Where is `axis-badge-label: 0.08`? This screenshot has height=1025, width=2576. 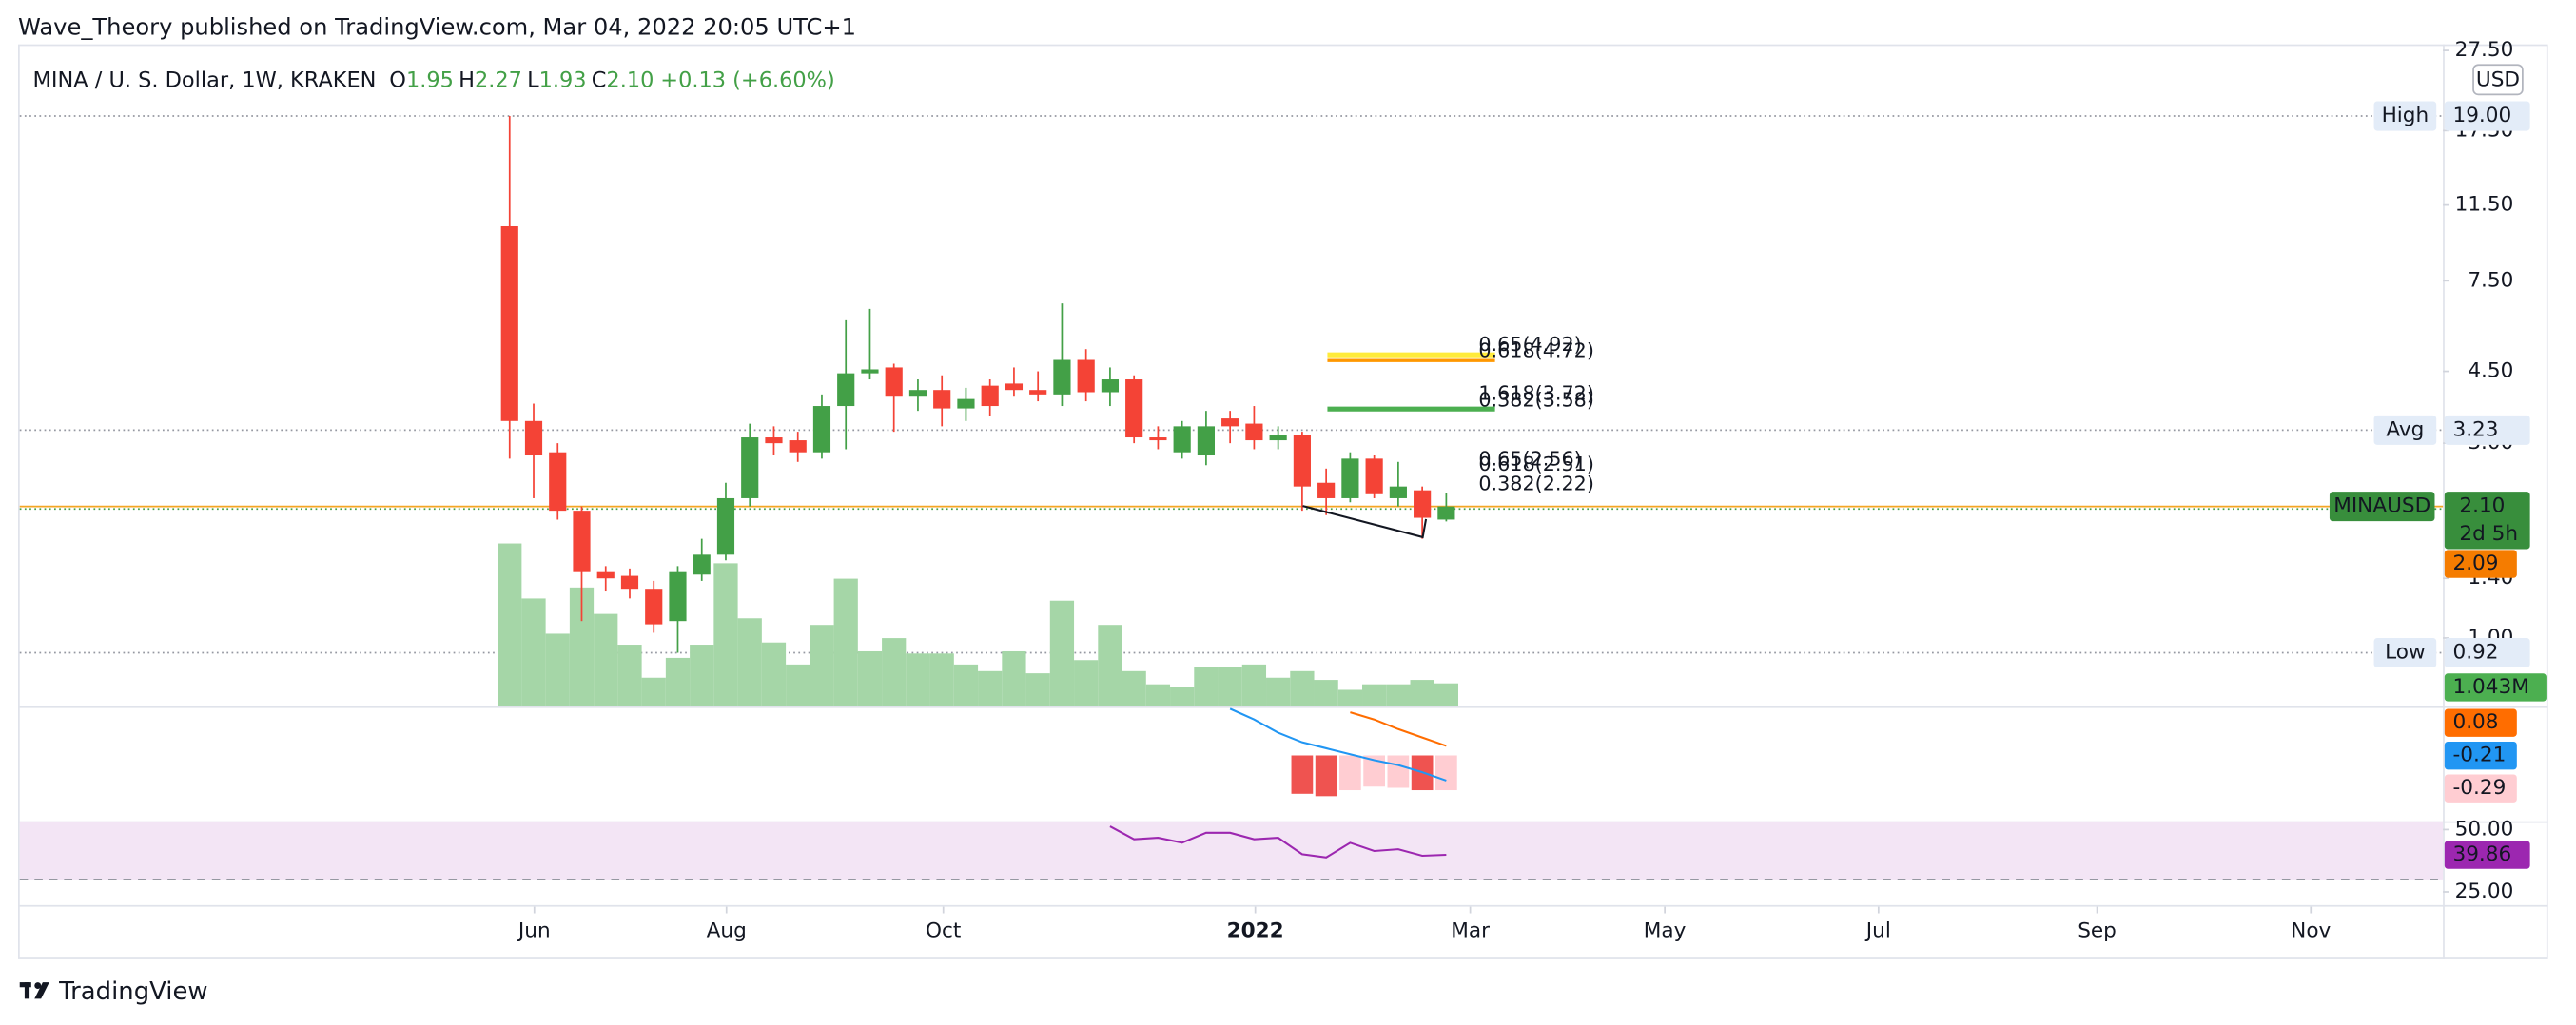
axis-badge-label: 0.08 is located at coordinates (2475, 722).